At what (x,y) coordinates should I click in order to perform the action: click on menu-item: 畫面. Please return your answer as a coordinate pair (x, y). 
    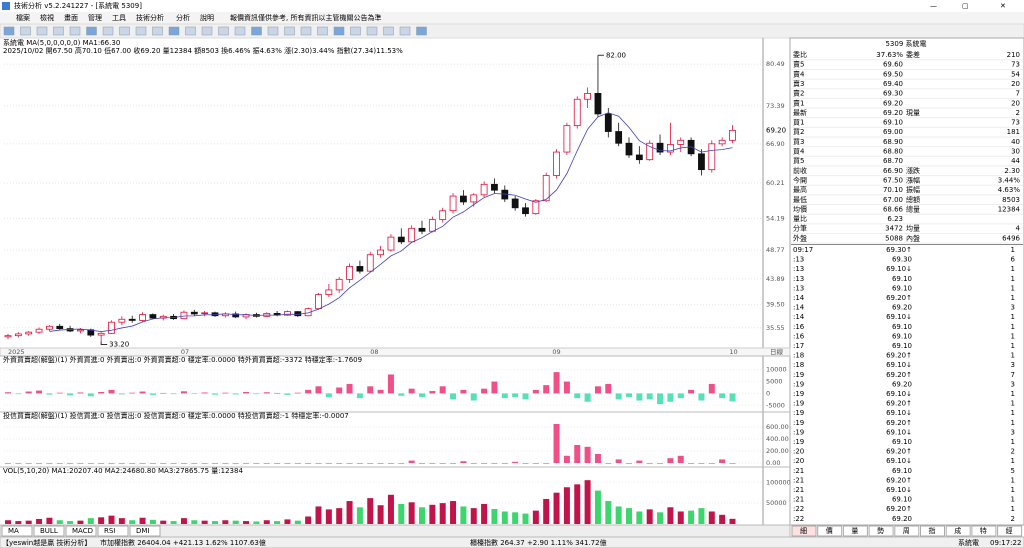
    Looking at the image, I should click on (71, 17).